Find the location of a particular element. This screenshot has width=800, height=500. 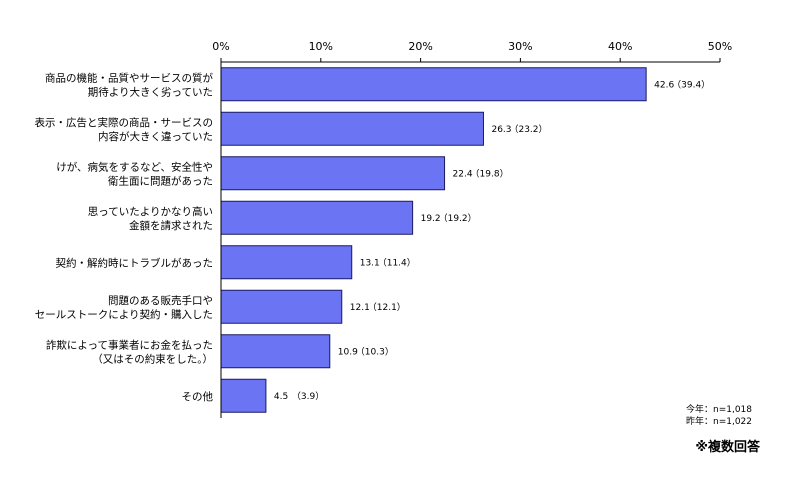

category-label: セールストークにより契約・購入した is located at coordinates (124, 314).